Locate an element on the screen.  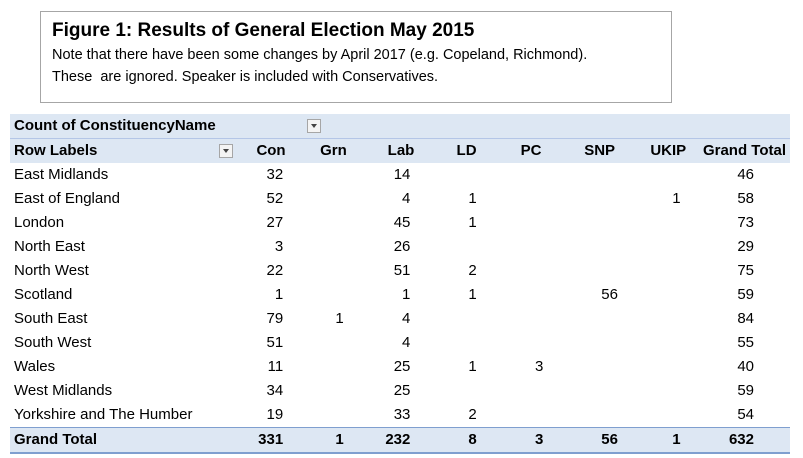
cell-con: 27 is located at coordinates (275, 222).